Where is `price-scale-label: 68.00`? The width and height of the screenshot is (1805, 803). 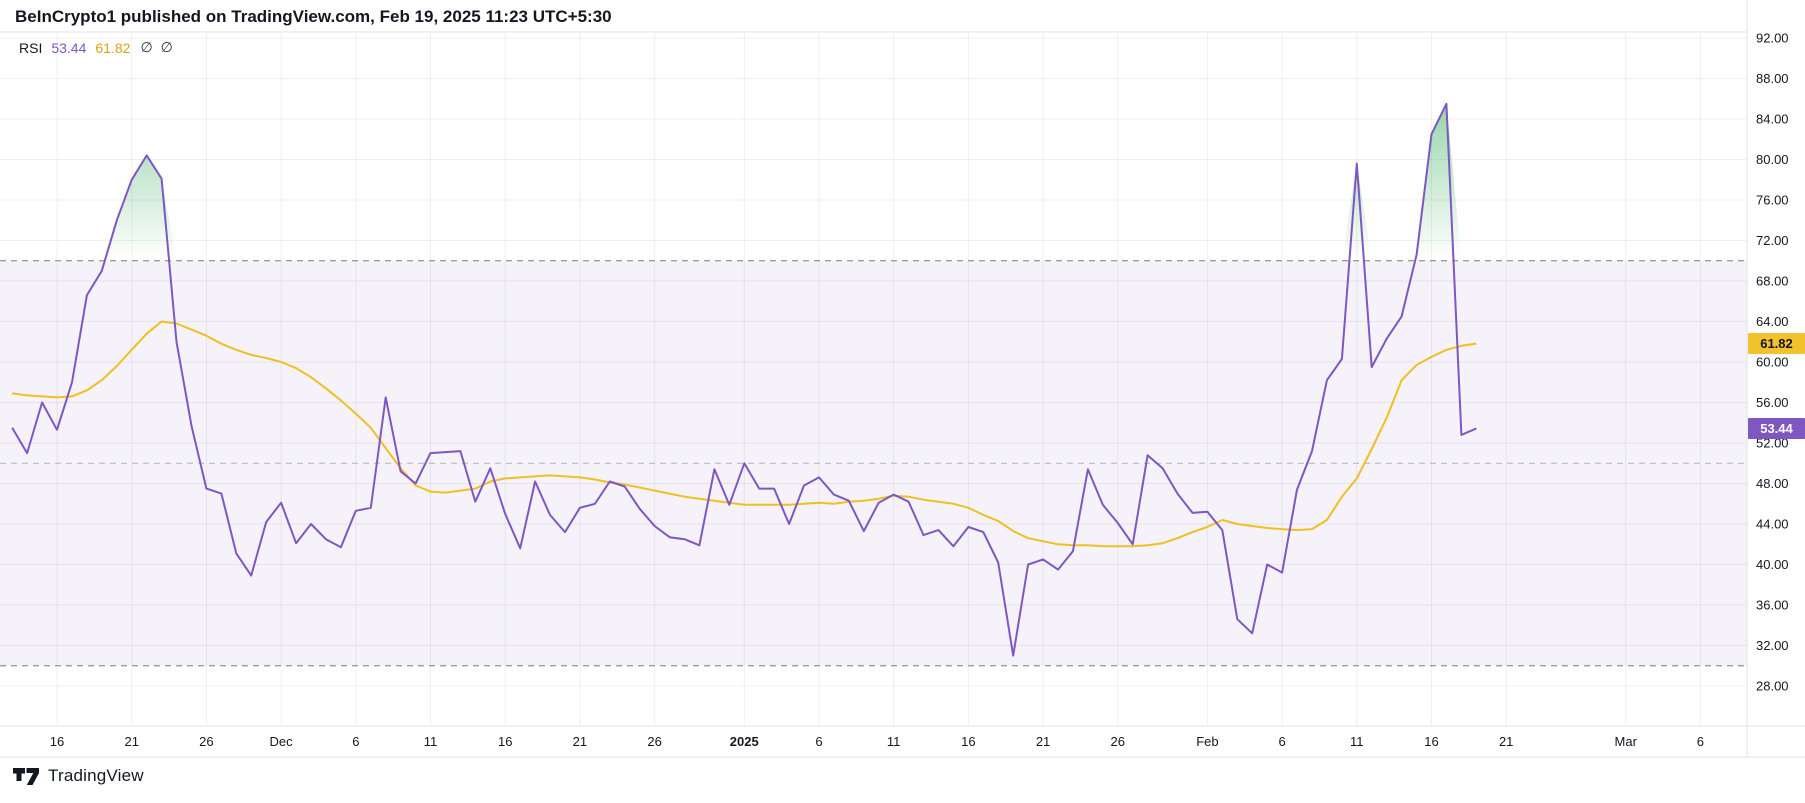 price-scale-label: 68.00 is located at coordinates (1772, 281).